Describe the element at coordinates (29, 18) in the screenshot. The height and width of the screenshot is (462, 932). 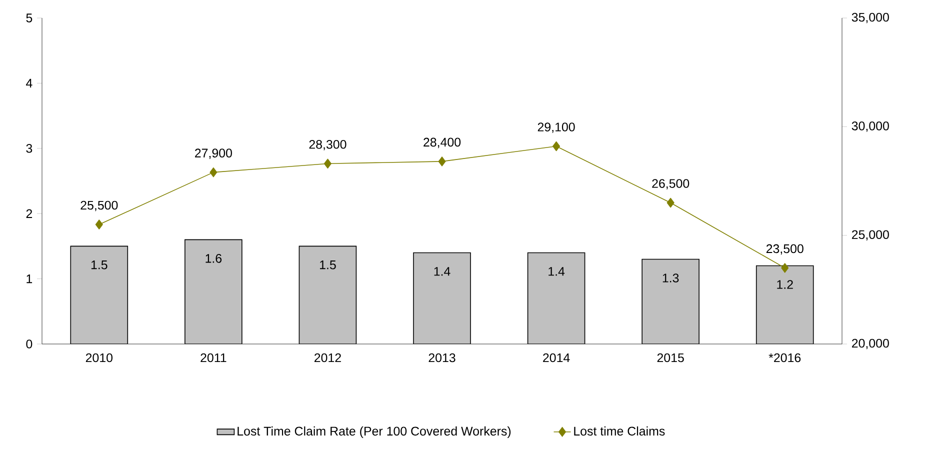
I see `y-tick-label: 5` at that location.